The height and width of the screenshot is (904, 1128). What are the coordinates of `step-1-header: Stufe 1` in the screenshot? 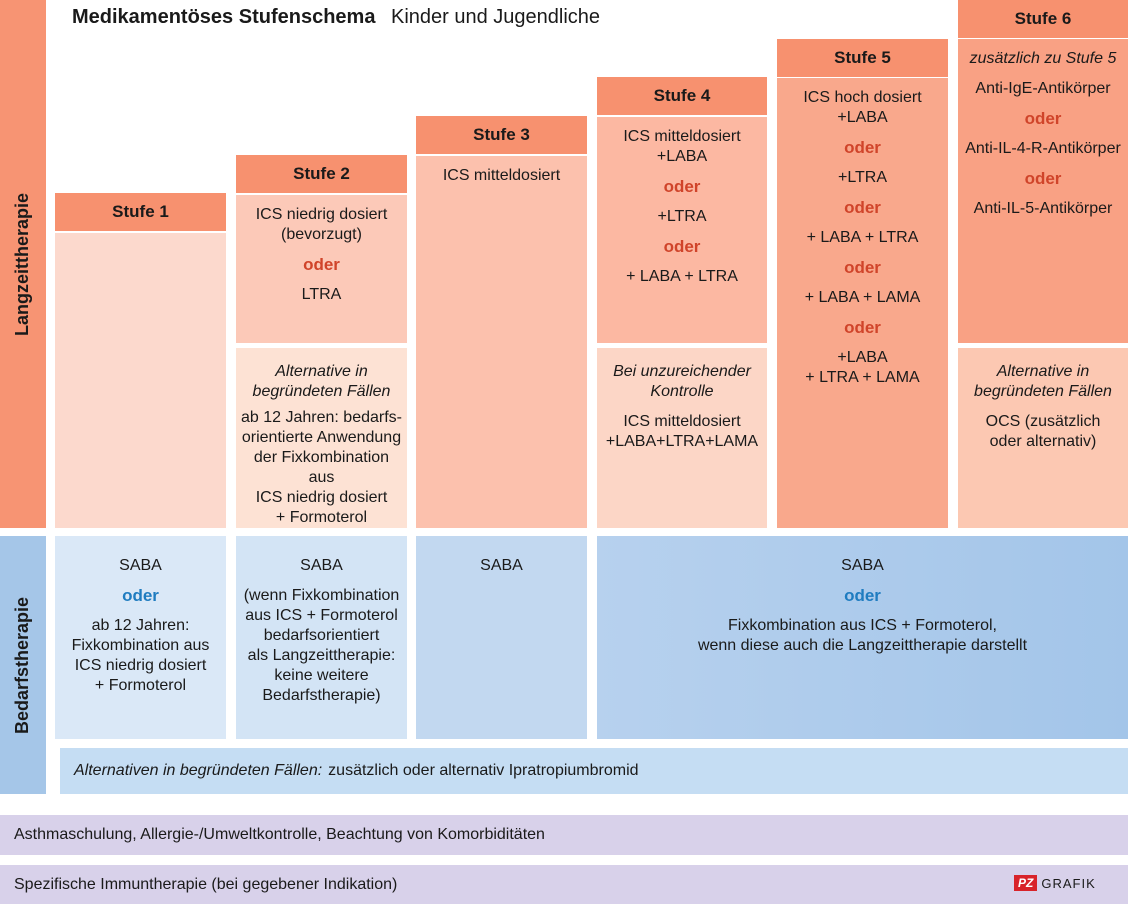 It's located at (140, 212).